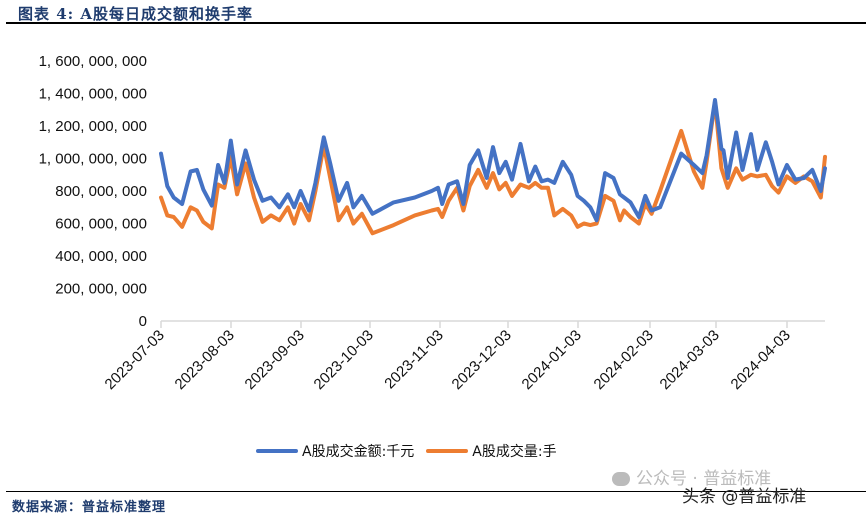 Image resolution: width=866 pixels, height=518 pixels. Describe the element at coordinates (136, 14) in the screenshot. I see `figure-title: 图表 4: A股每日成交额和换手率` at that location.